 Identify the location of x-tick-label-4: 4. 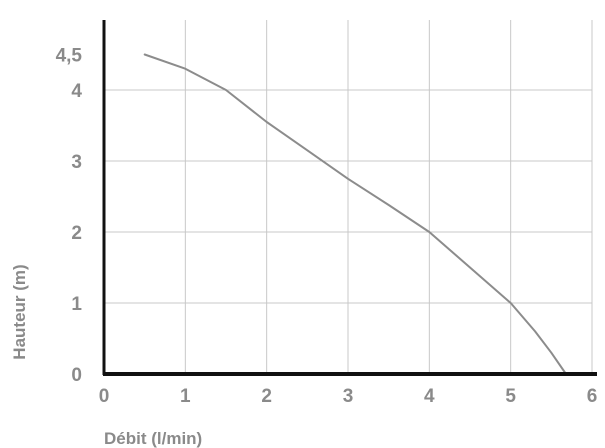
(429, 396).